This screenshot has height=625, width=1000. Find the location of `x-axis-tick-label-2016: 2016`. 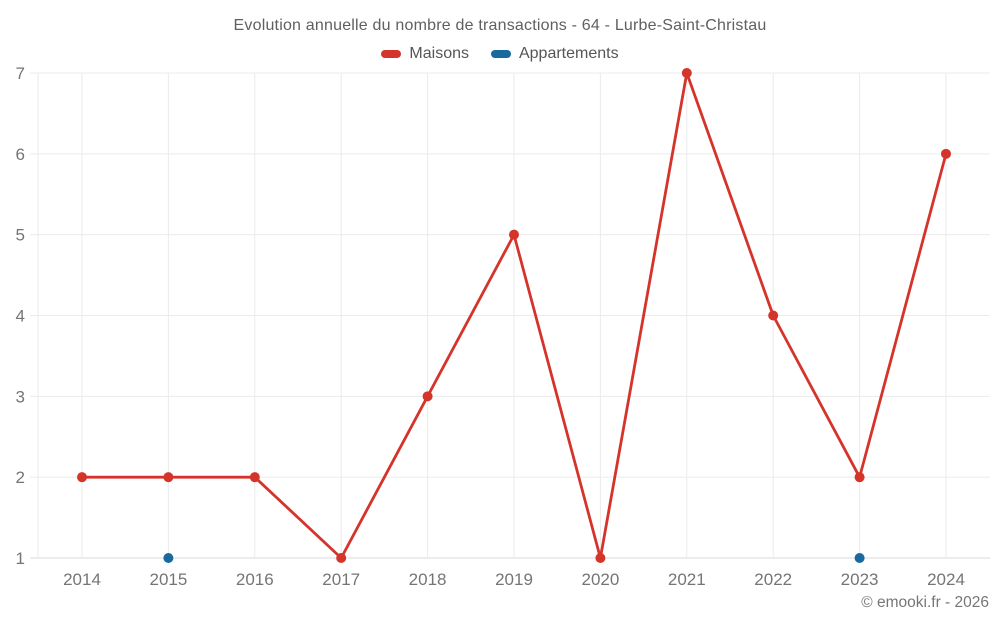

x-axis-tick-label-2016: 2016 is located at coordinates (255, 579).